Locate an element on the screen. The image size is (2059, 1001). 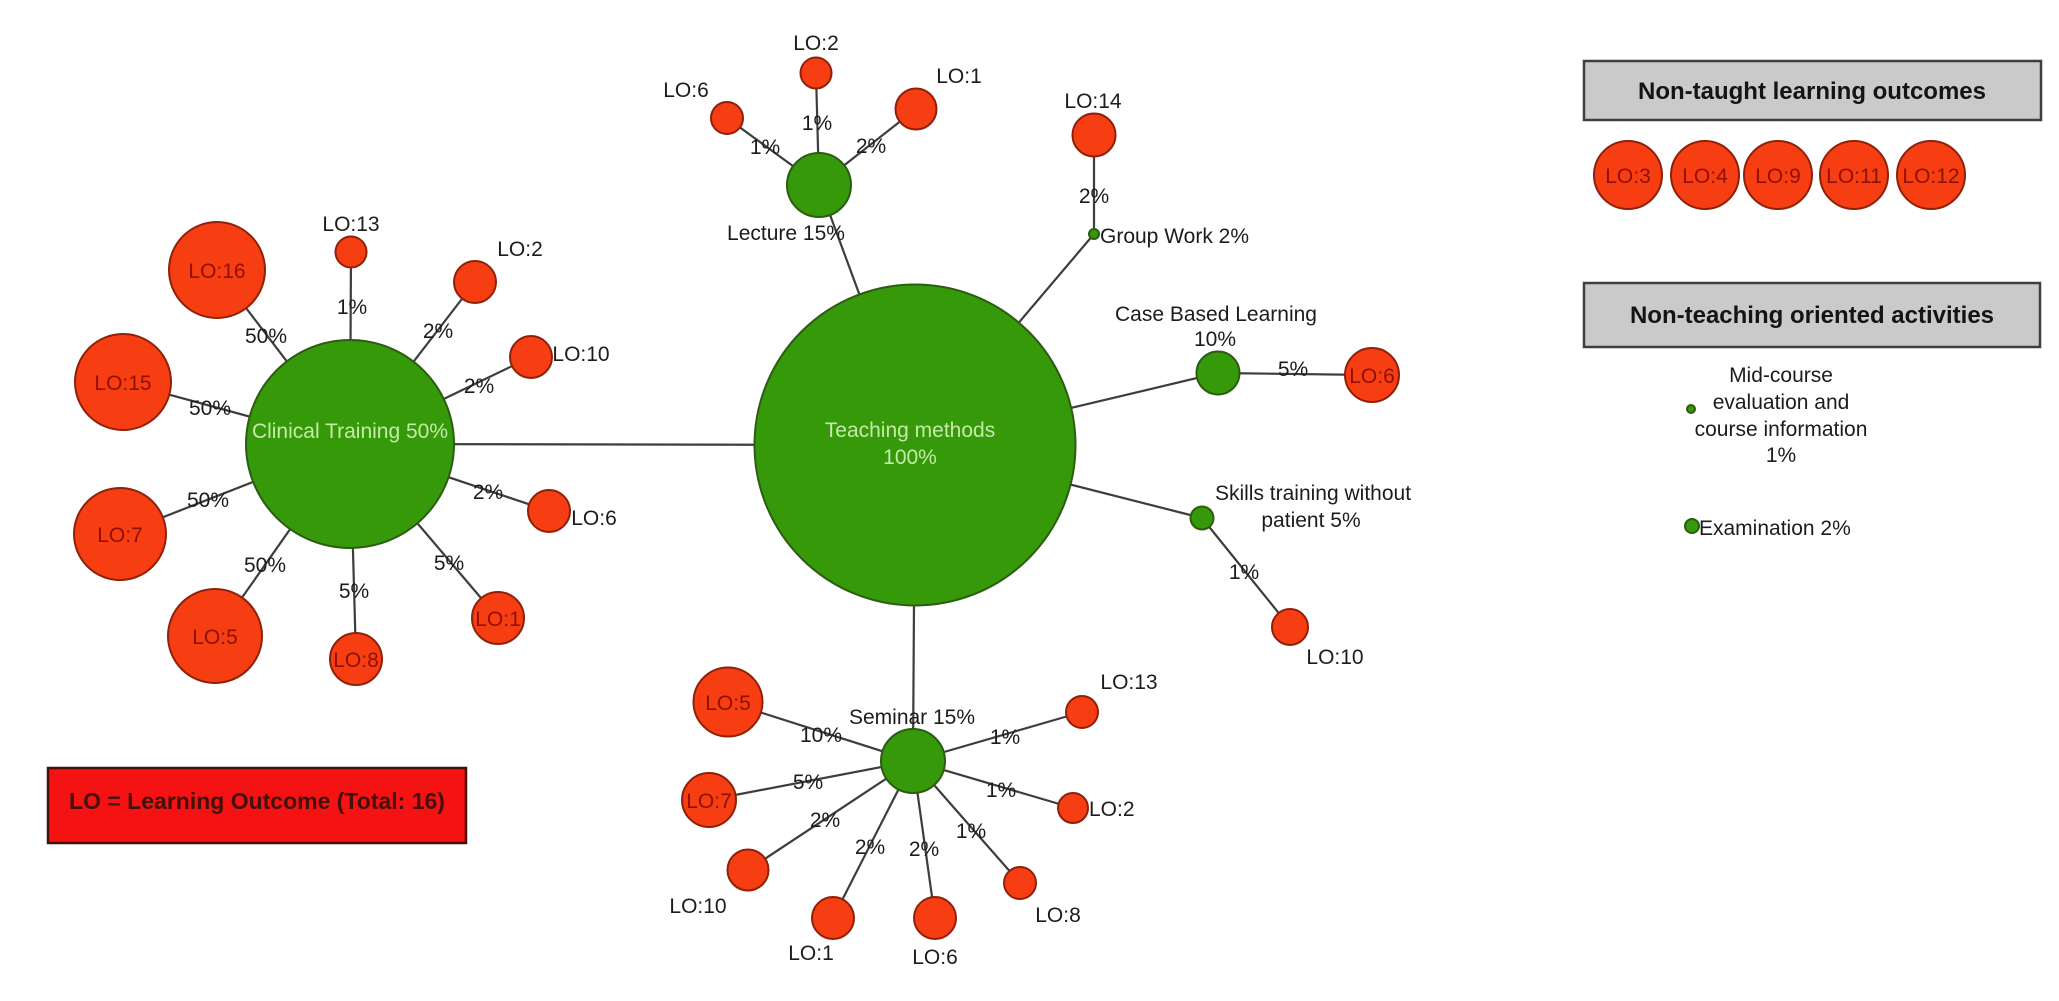
svg-text: Case Based Learning is located at coordinates (1216, 314).